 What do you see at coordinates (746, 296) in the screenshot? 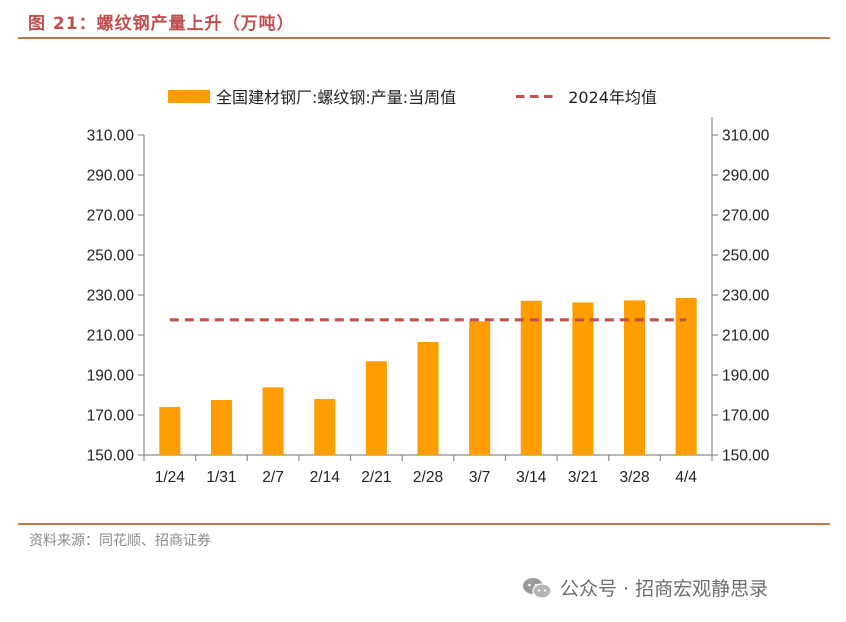
I see `y-tick-label-right: 230.00` at bounding box center [746, 296].